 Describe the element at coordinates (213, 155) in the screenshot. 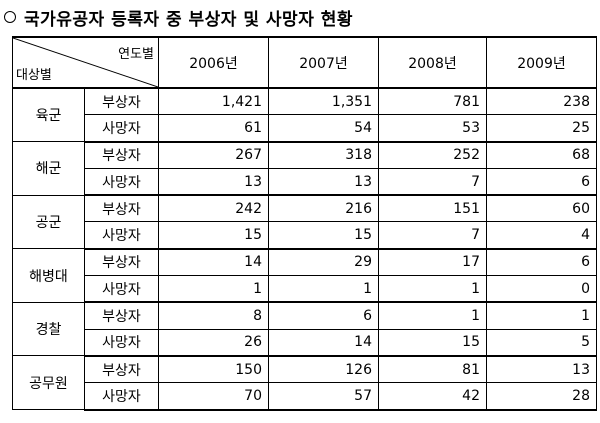

I see `value-cell: 267` at that location.